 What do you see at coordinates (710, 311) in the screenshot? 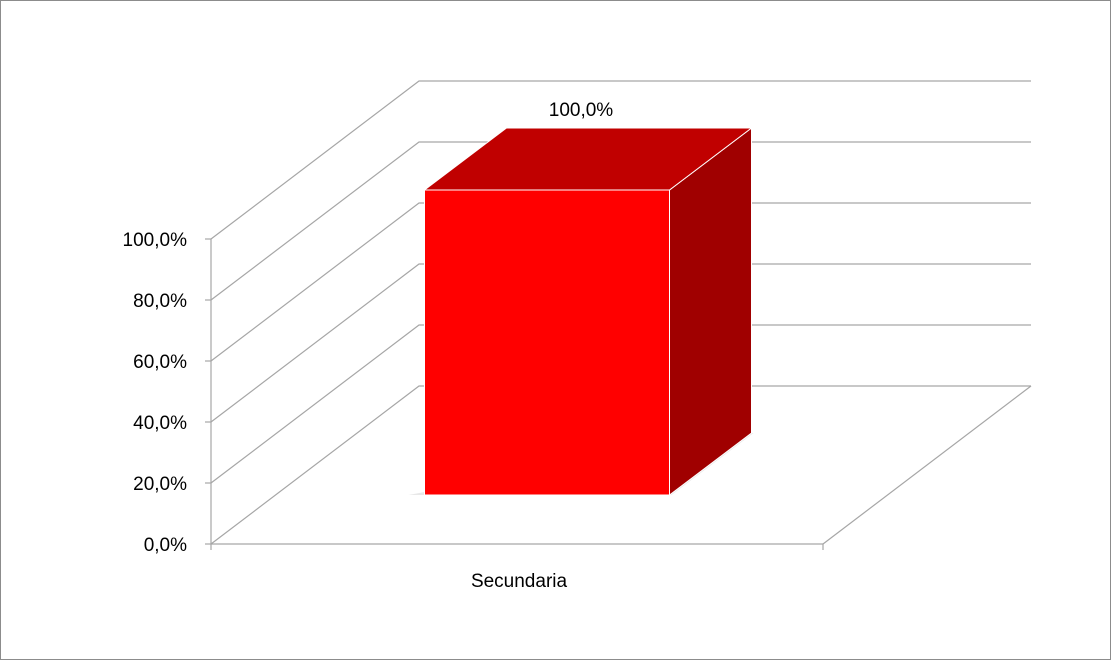
I see `bar-side-face` at bounding box center [710, 311].